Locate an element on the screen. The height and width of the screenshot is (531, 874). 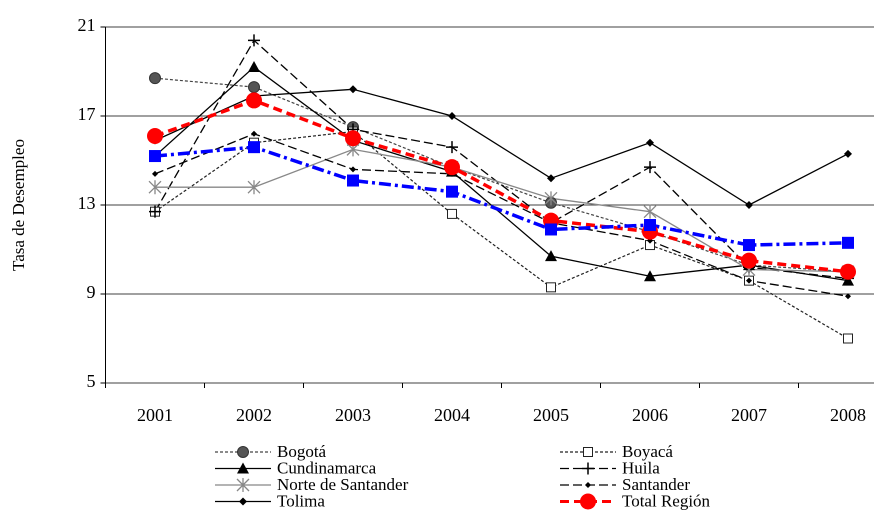
legend-label: Santander is located at coordinates (656, 484).